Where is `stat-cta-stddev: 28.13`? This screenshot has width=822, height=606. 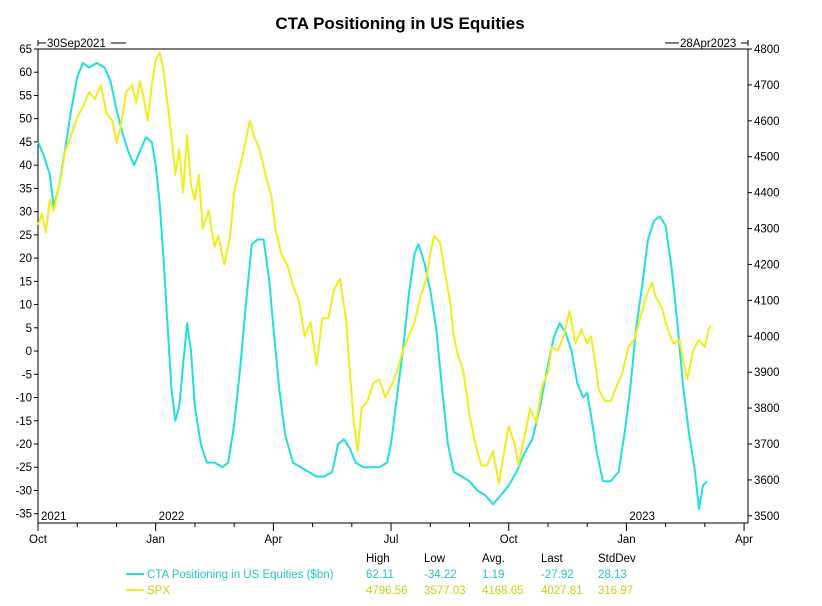 stat-cta-stddev: 28.13 is located at coordinates (612, 575).